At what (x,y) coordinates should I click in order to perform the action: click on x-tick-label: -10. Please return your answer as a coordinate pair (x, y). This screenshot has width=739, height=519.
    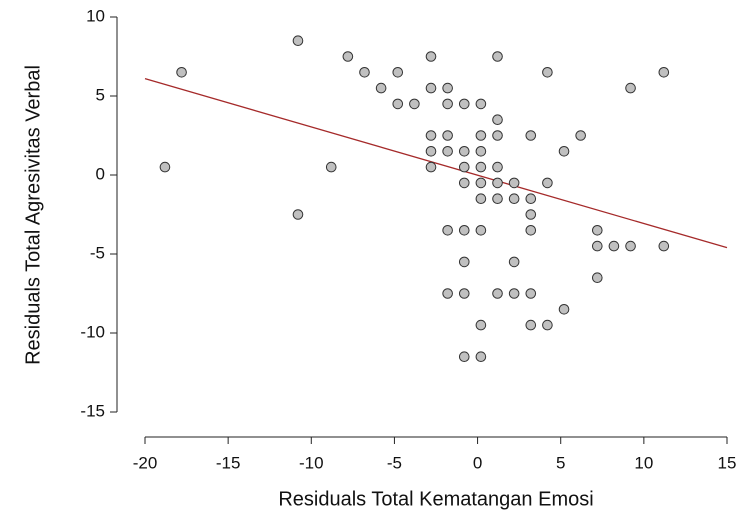
    Looking at the image, I should click on (311, 462).